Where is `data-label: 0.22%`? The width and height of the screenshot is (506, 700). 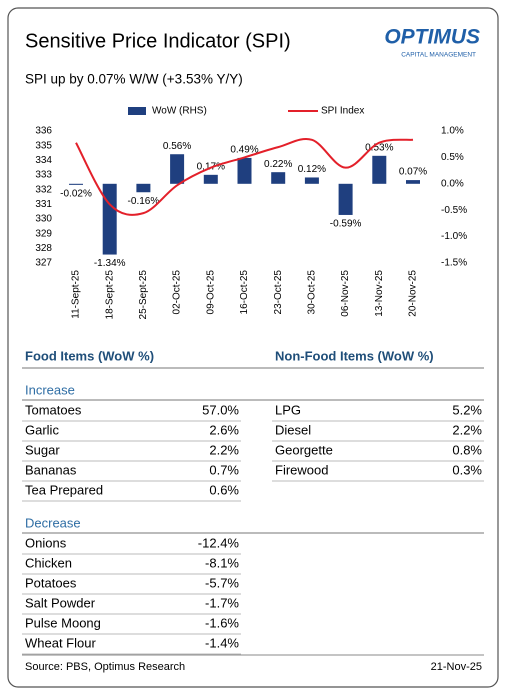 data-label: 0.22% is located at coordinates (278, 164).